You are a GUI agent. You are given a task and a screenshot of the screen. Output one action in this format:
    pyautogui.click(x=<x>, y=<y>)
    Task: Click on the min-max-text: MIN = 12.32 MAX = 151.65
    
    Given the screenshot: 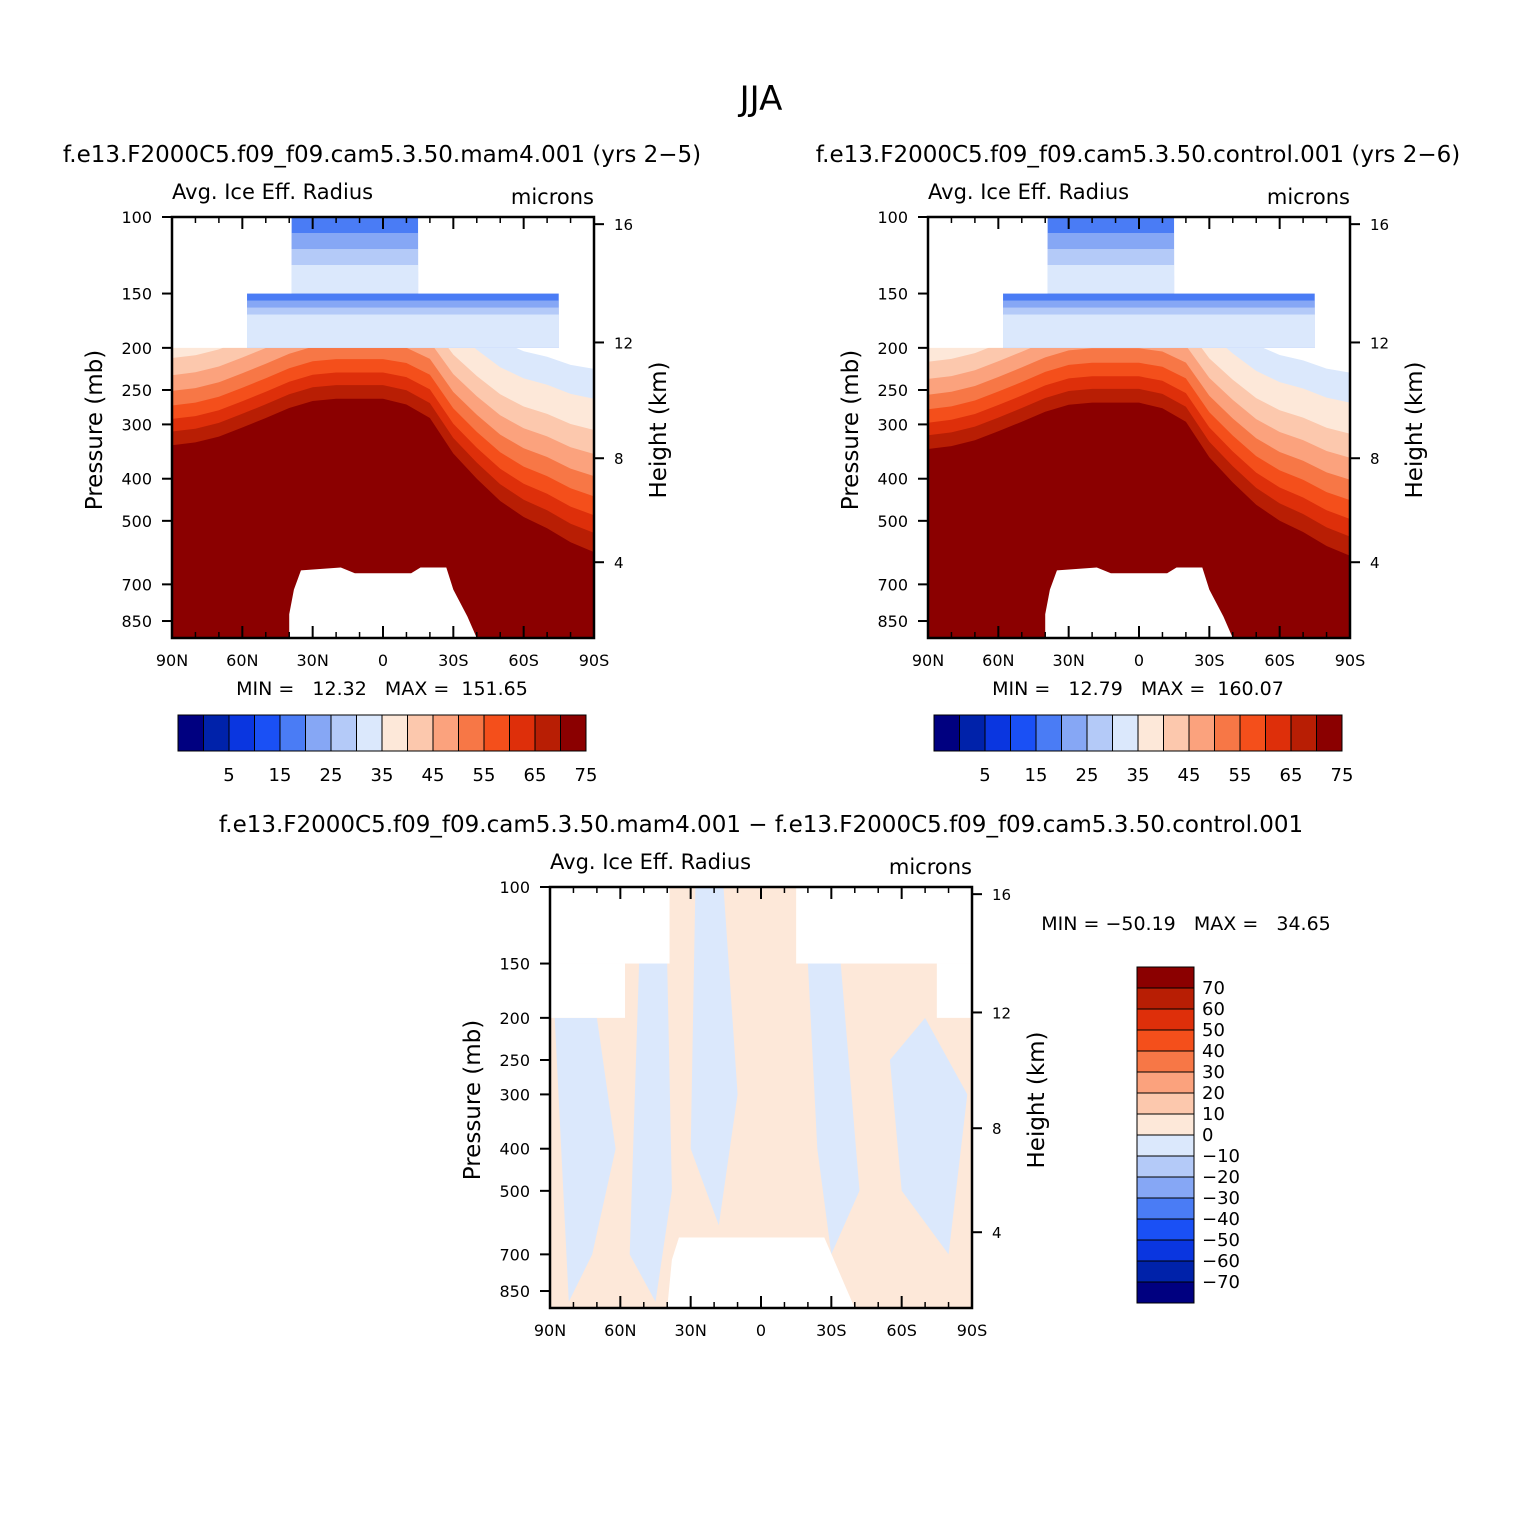 What is the action you would take?
    pyautogui.click(x=382, y=689)
    